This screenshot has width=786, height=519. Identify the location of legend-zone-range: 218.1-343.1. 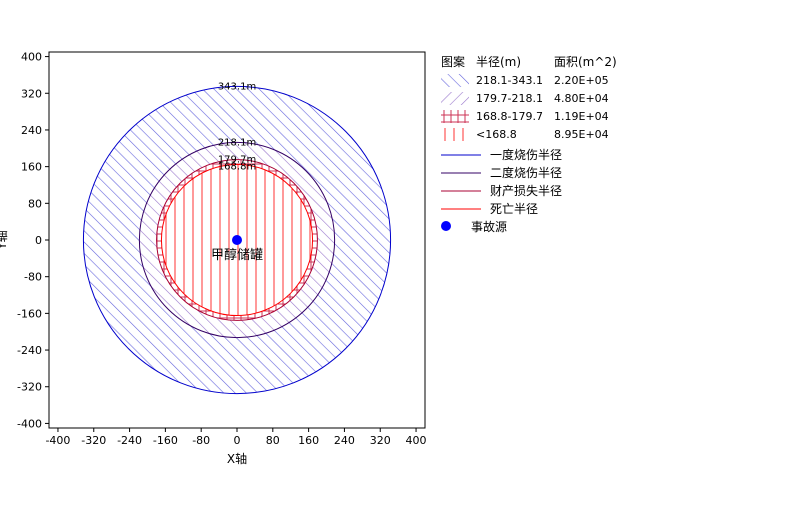
(509, 80).